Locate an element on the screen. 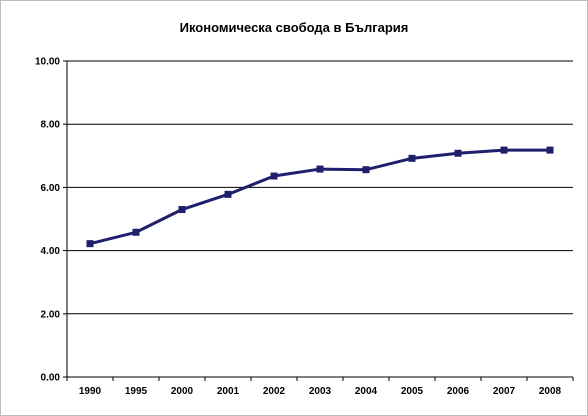  y-tick-label: 0.00 is located at coordinates (51, 378).